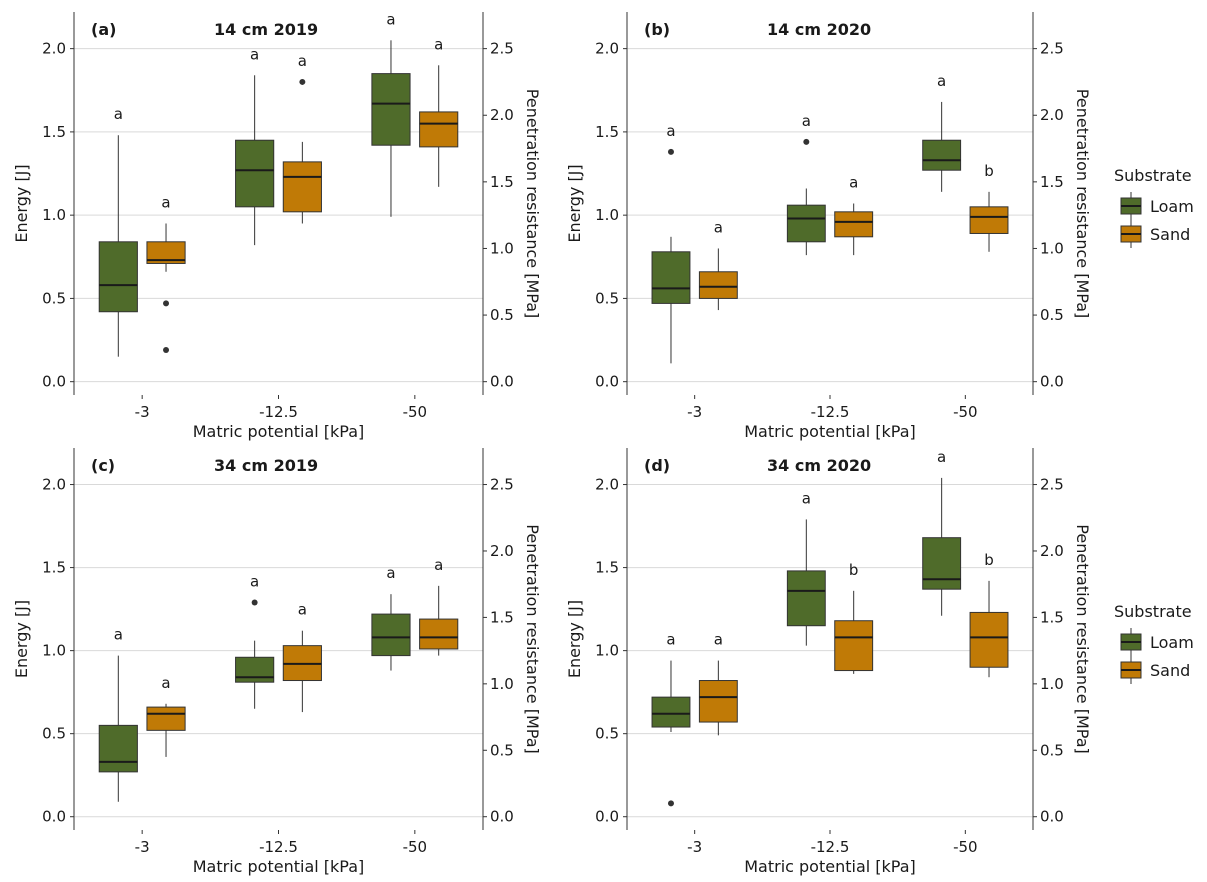  I want to click on y2-tick-label: 1.5, so click(1052, 617).